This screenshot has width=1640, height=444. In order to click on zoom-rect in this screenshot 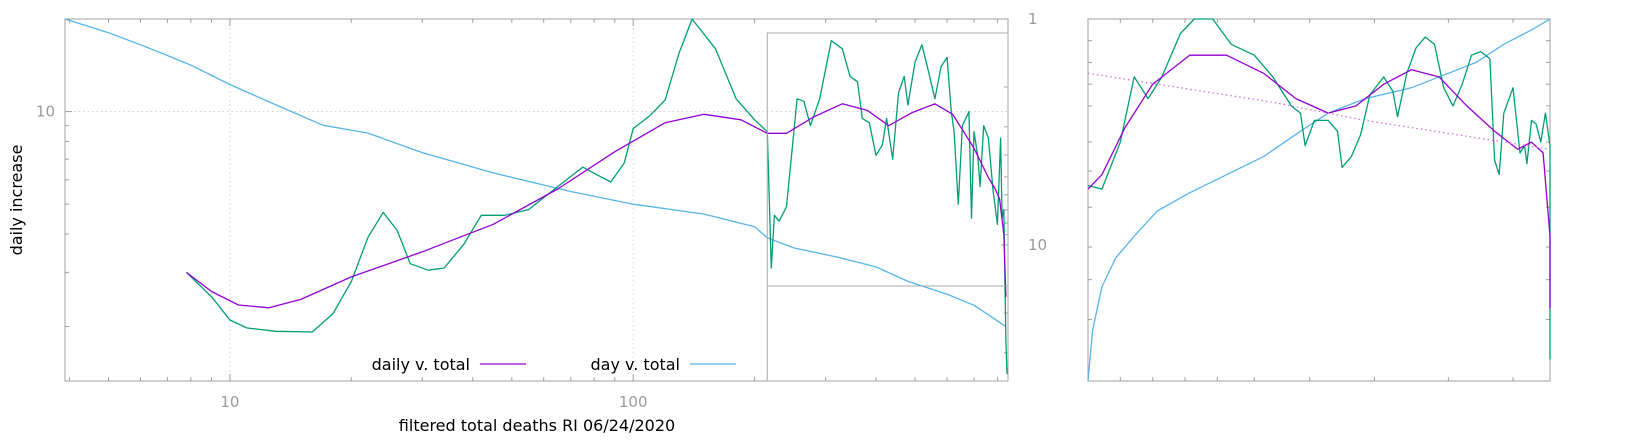, I will do `click(887, 207)`.